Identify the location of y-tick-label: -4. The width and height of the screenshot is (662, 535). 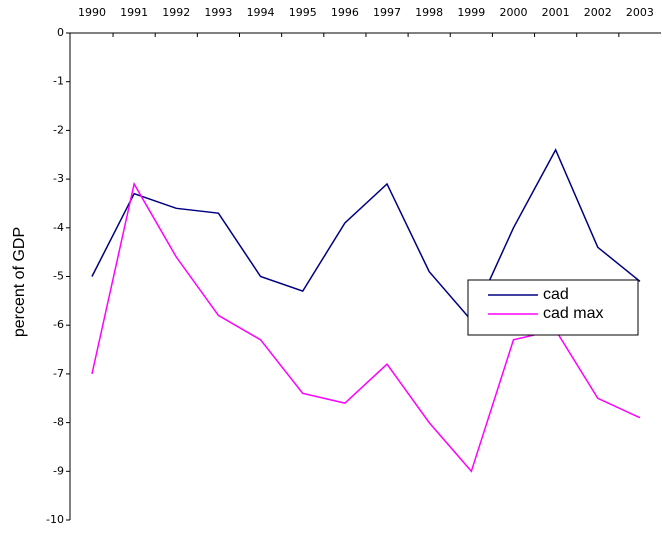
(58, 227).